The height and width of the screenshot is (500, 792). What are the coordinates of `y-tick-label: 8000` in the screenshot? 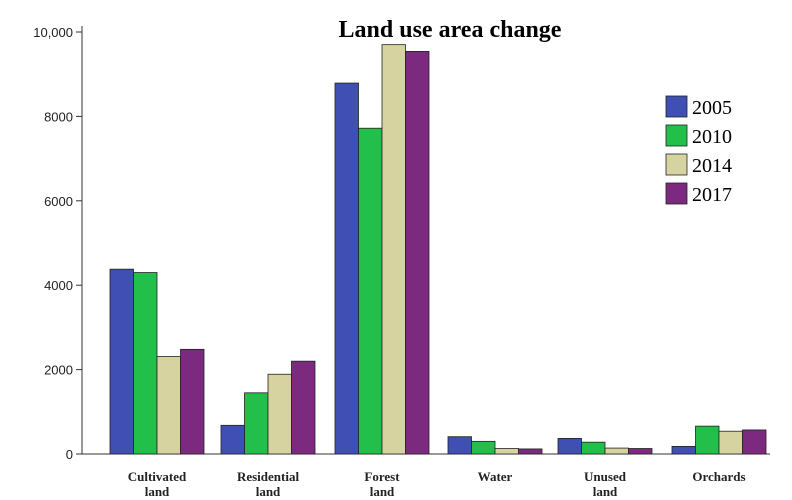 It's located at (58, 116).